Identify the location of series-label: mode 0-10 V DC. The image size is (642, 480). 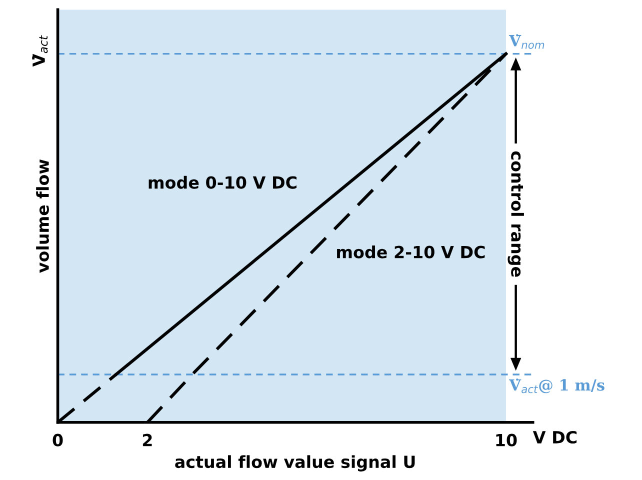
(222, 182).